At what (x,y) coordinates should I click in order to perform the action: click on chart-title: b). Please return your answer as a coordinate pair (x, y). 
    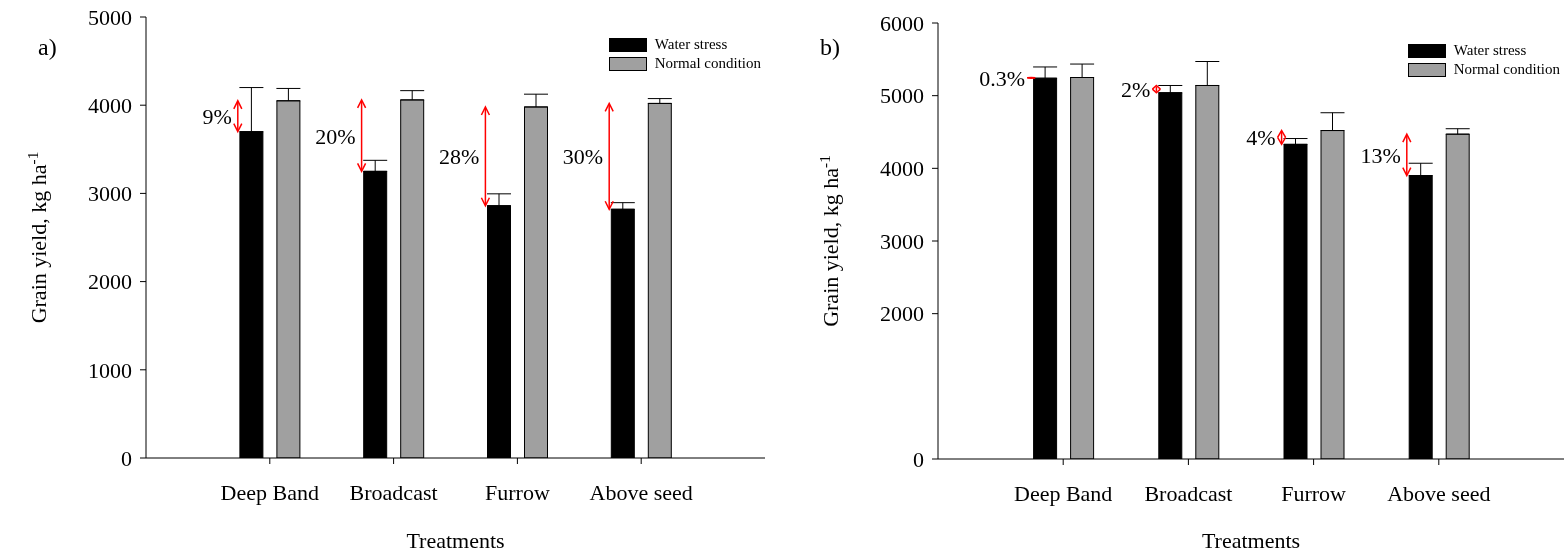
    Looking at the image, I should click on (830, 47).